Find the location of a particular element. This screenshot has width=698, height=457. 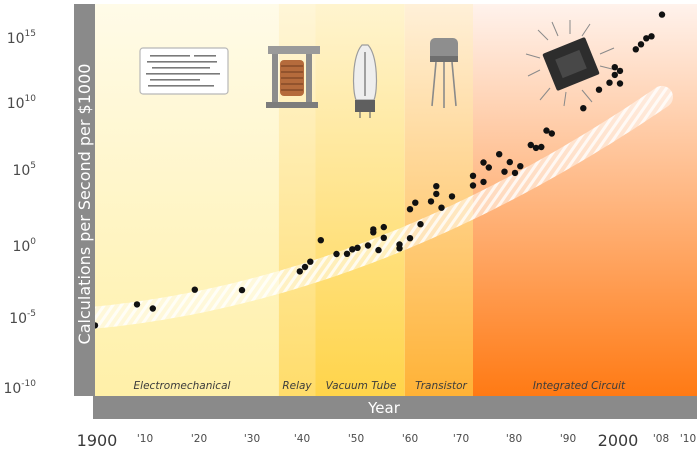

y-axis-title: Calculations per Second per $1000 is located at coordinates (84, 204).